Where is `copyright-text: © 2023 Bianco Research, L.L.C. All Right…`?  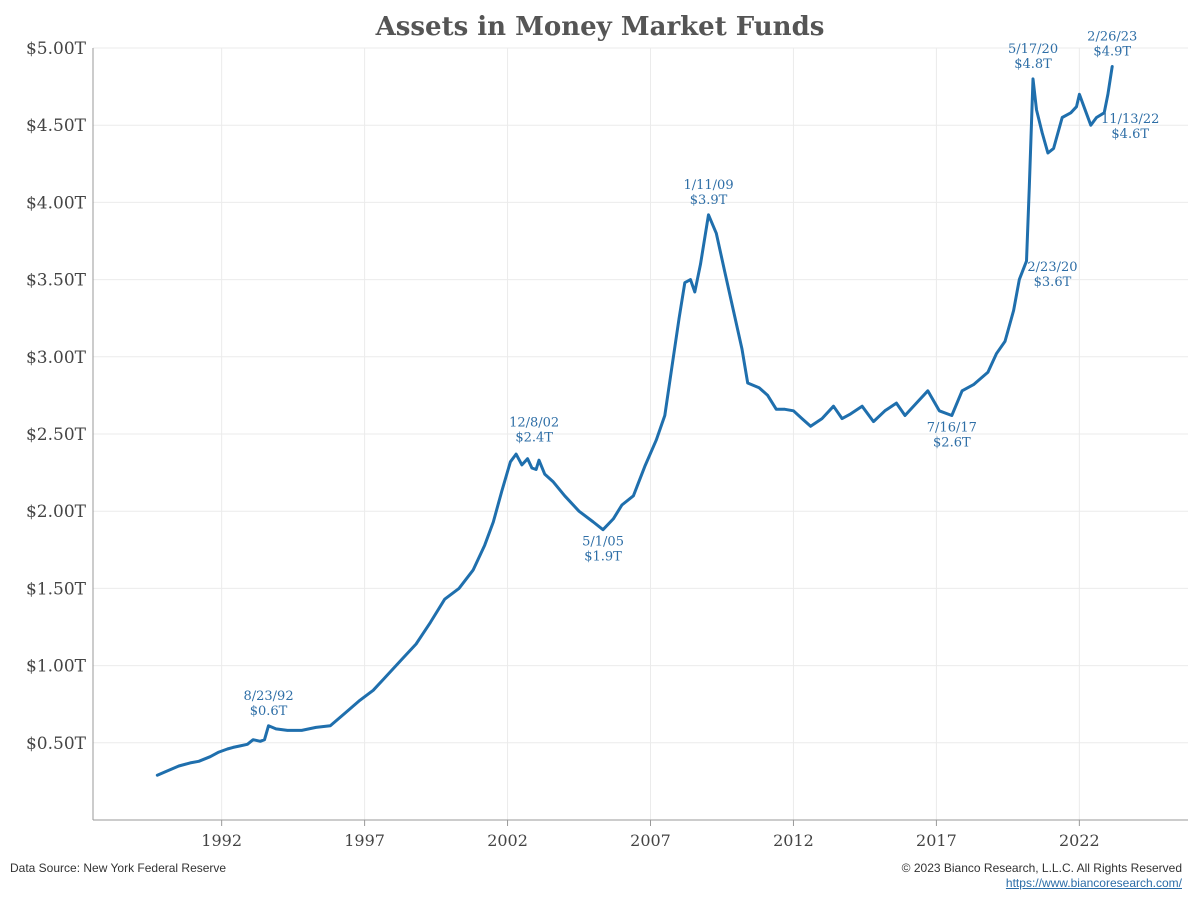 copyright-text: © 2023 Bianco Research, L.L.C. All Right… is located at coordinates (1041, 868).